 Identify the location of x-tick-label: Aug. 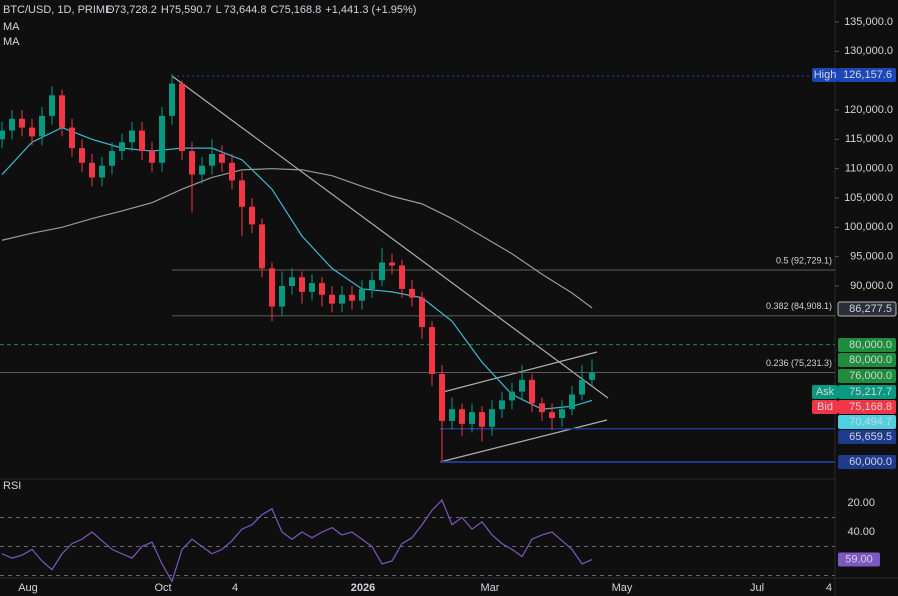
(28, 588).